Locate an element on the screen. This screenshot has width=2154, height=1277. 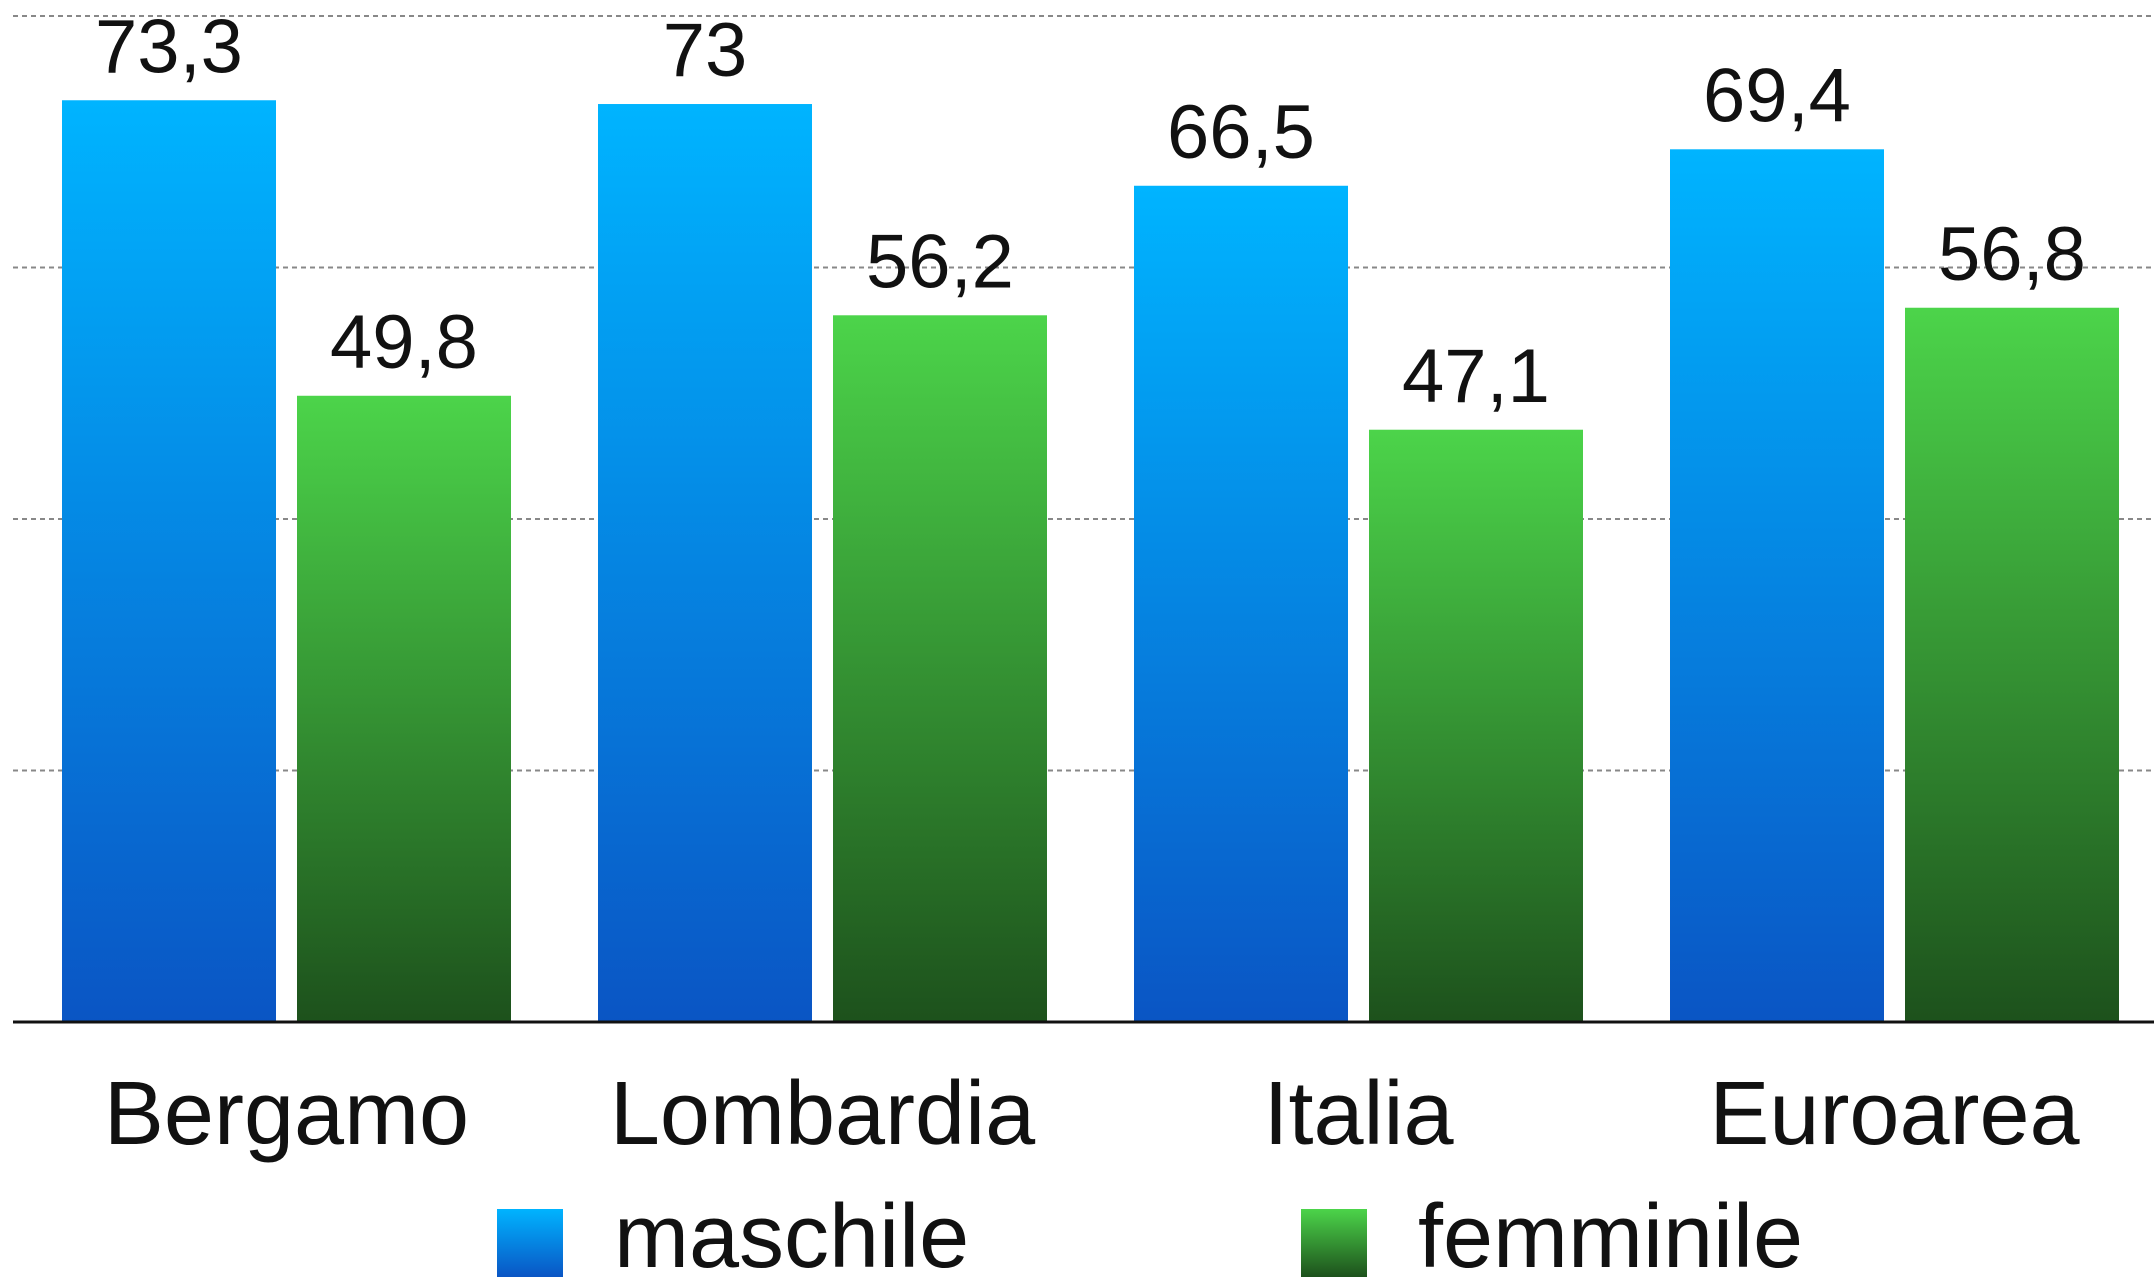
value-label: 73,3 is located at coordinates (169, 46).